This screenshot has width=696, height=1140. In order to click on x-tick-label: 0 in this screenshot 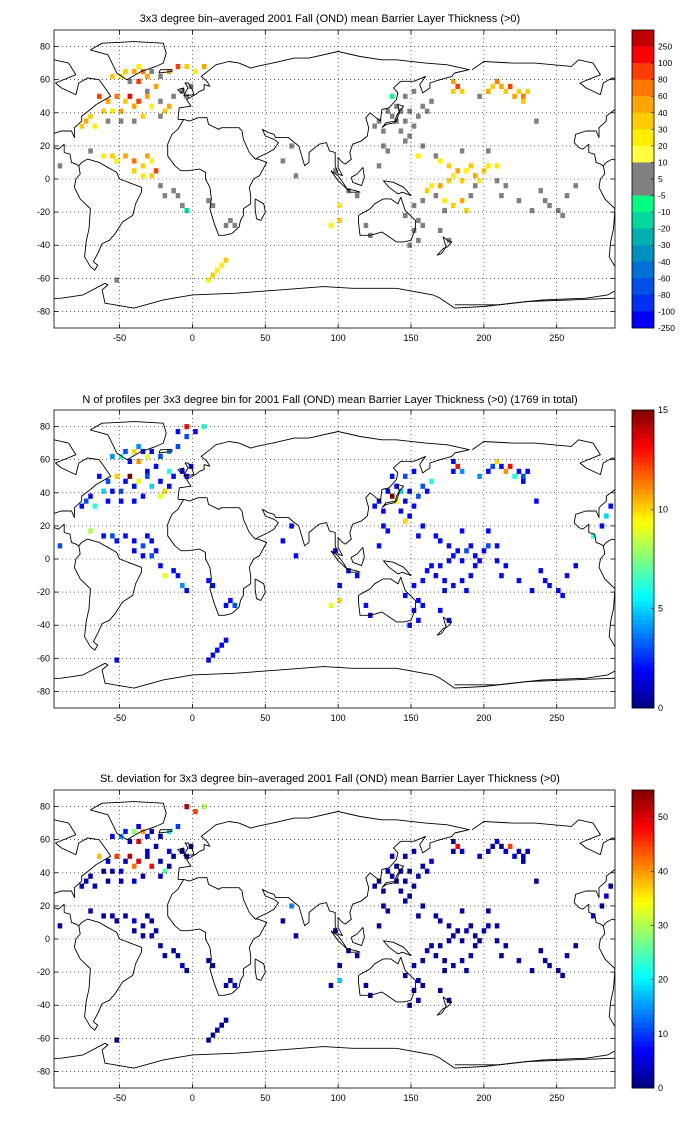, I will do `click(192, 338)`.